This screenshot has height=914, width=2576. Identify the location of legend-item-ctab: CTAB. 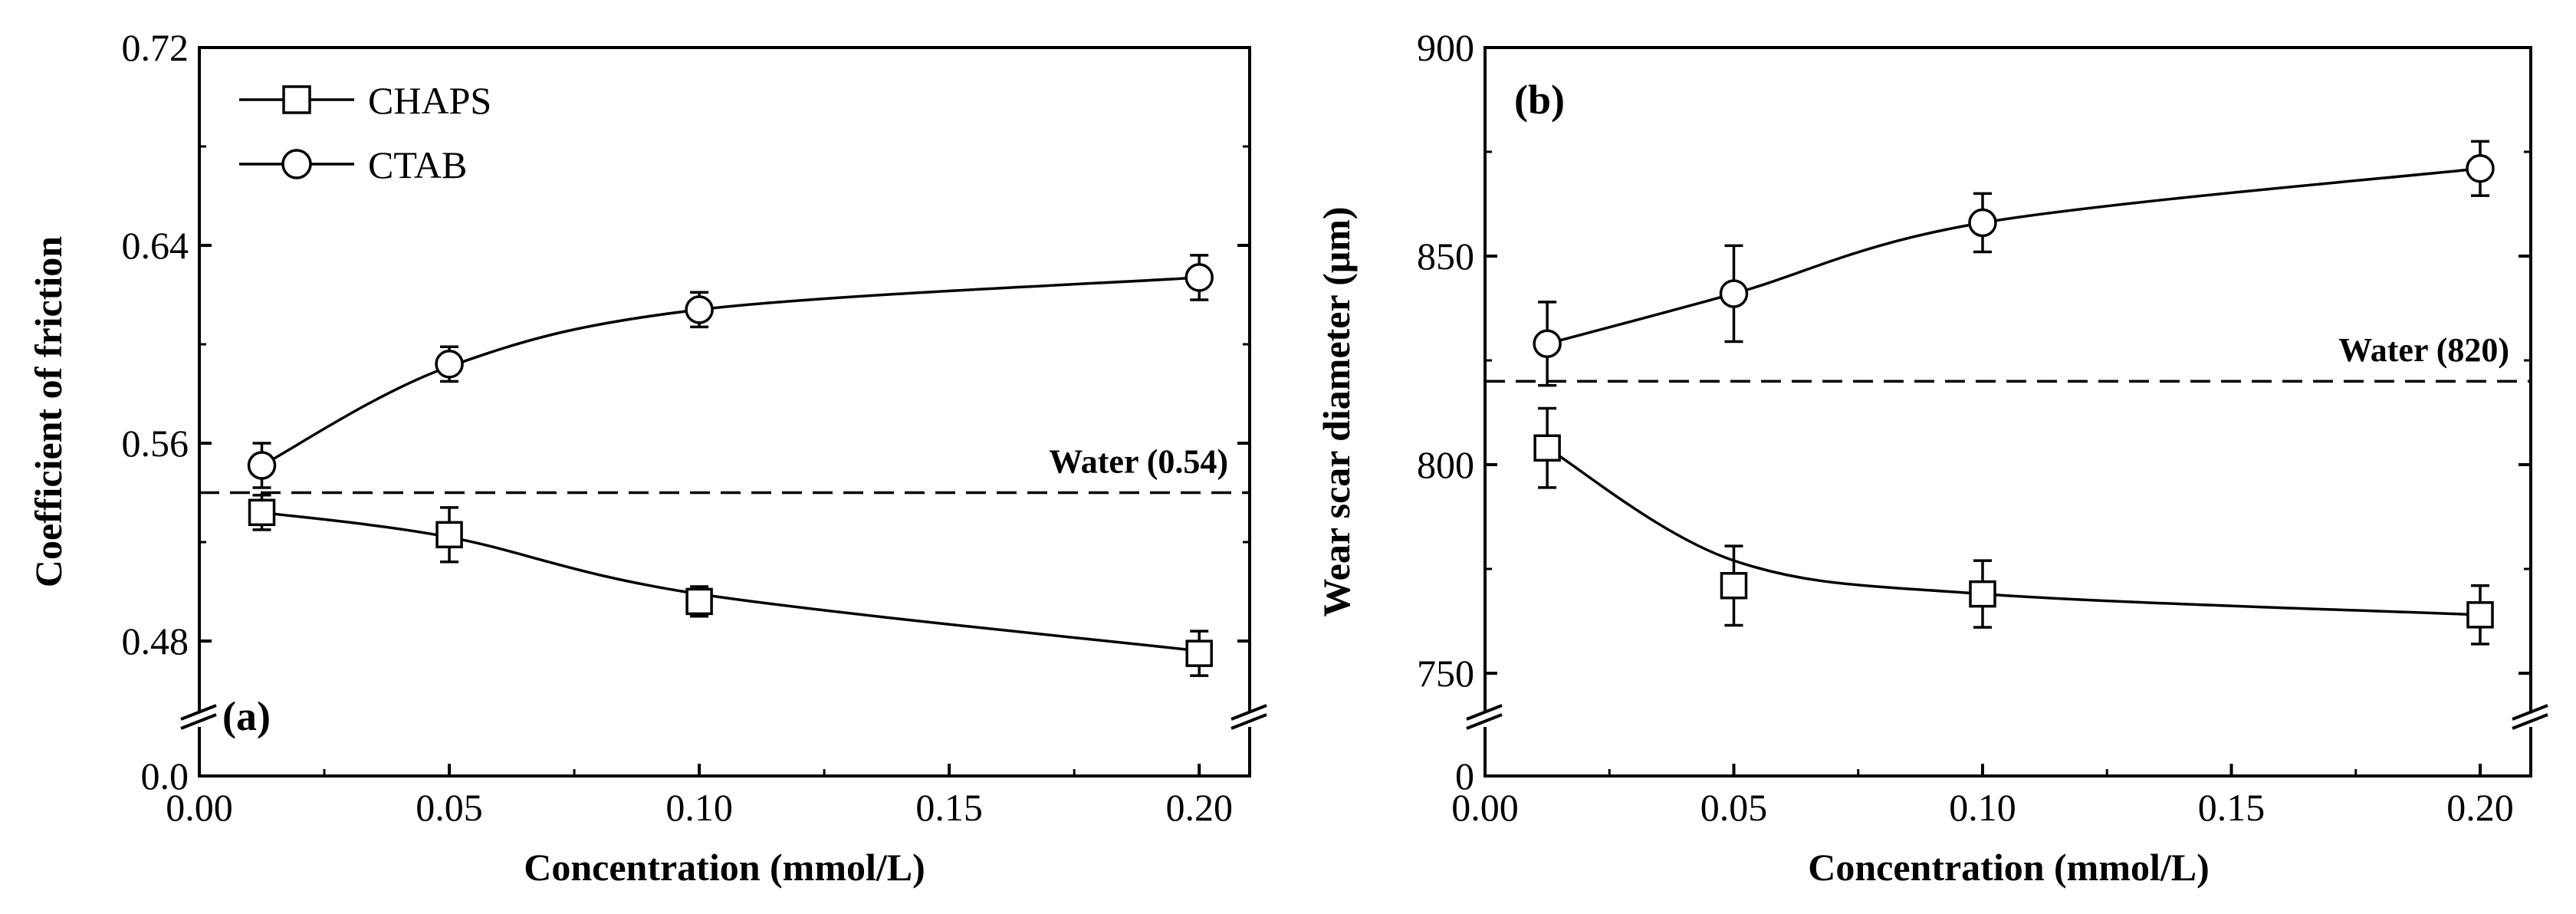
(353, 164).